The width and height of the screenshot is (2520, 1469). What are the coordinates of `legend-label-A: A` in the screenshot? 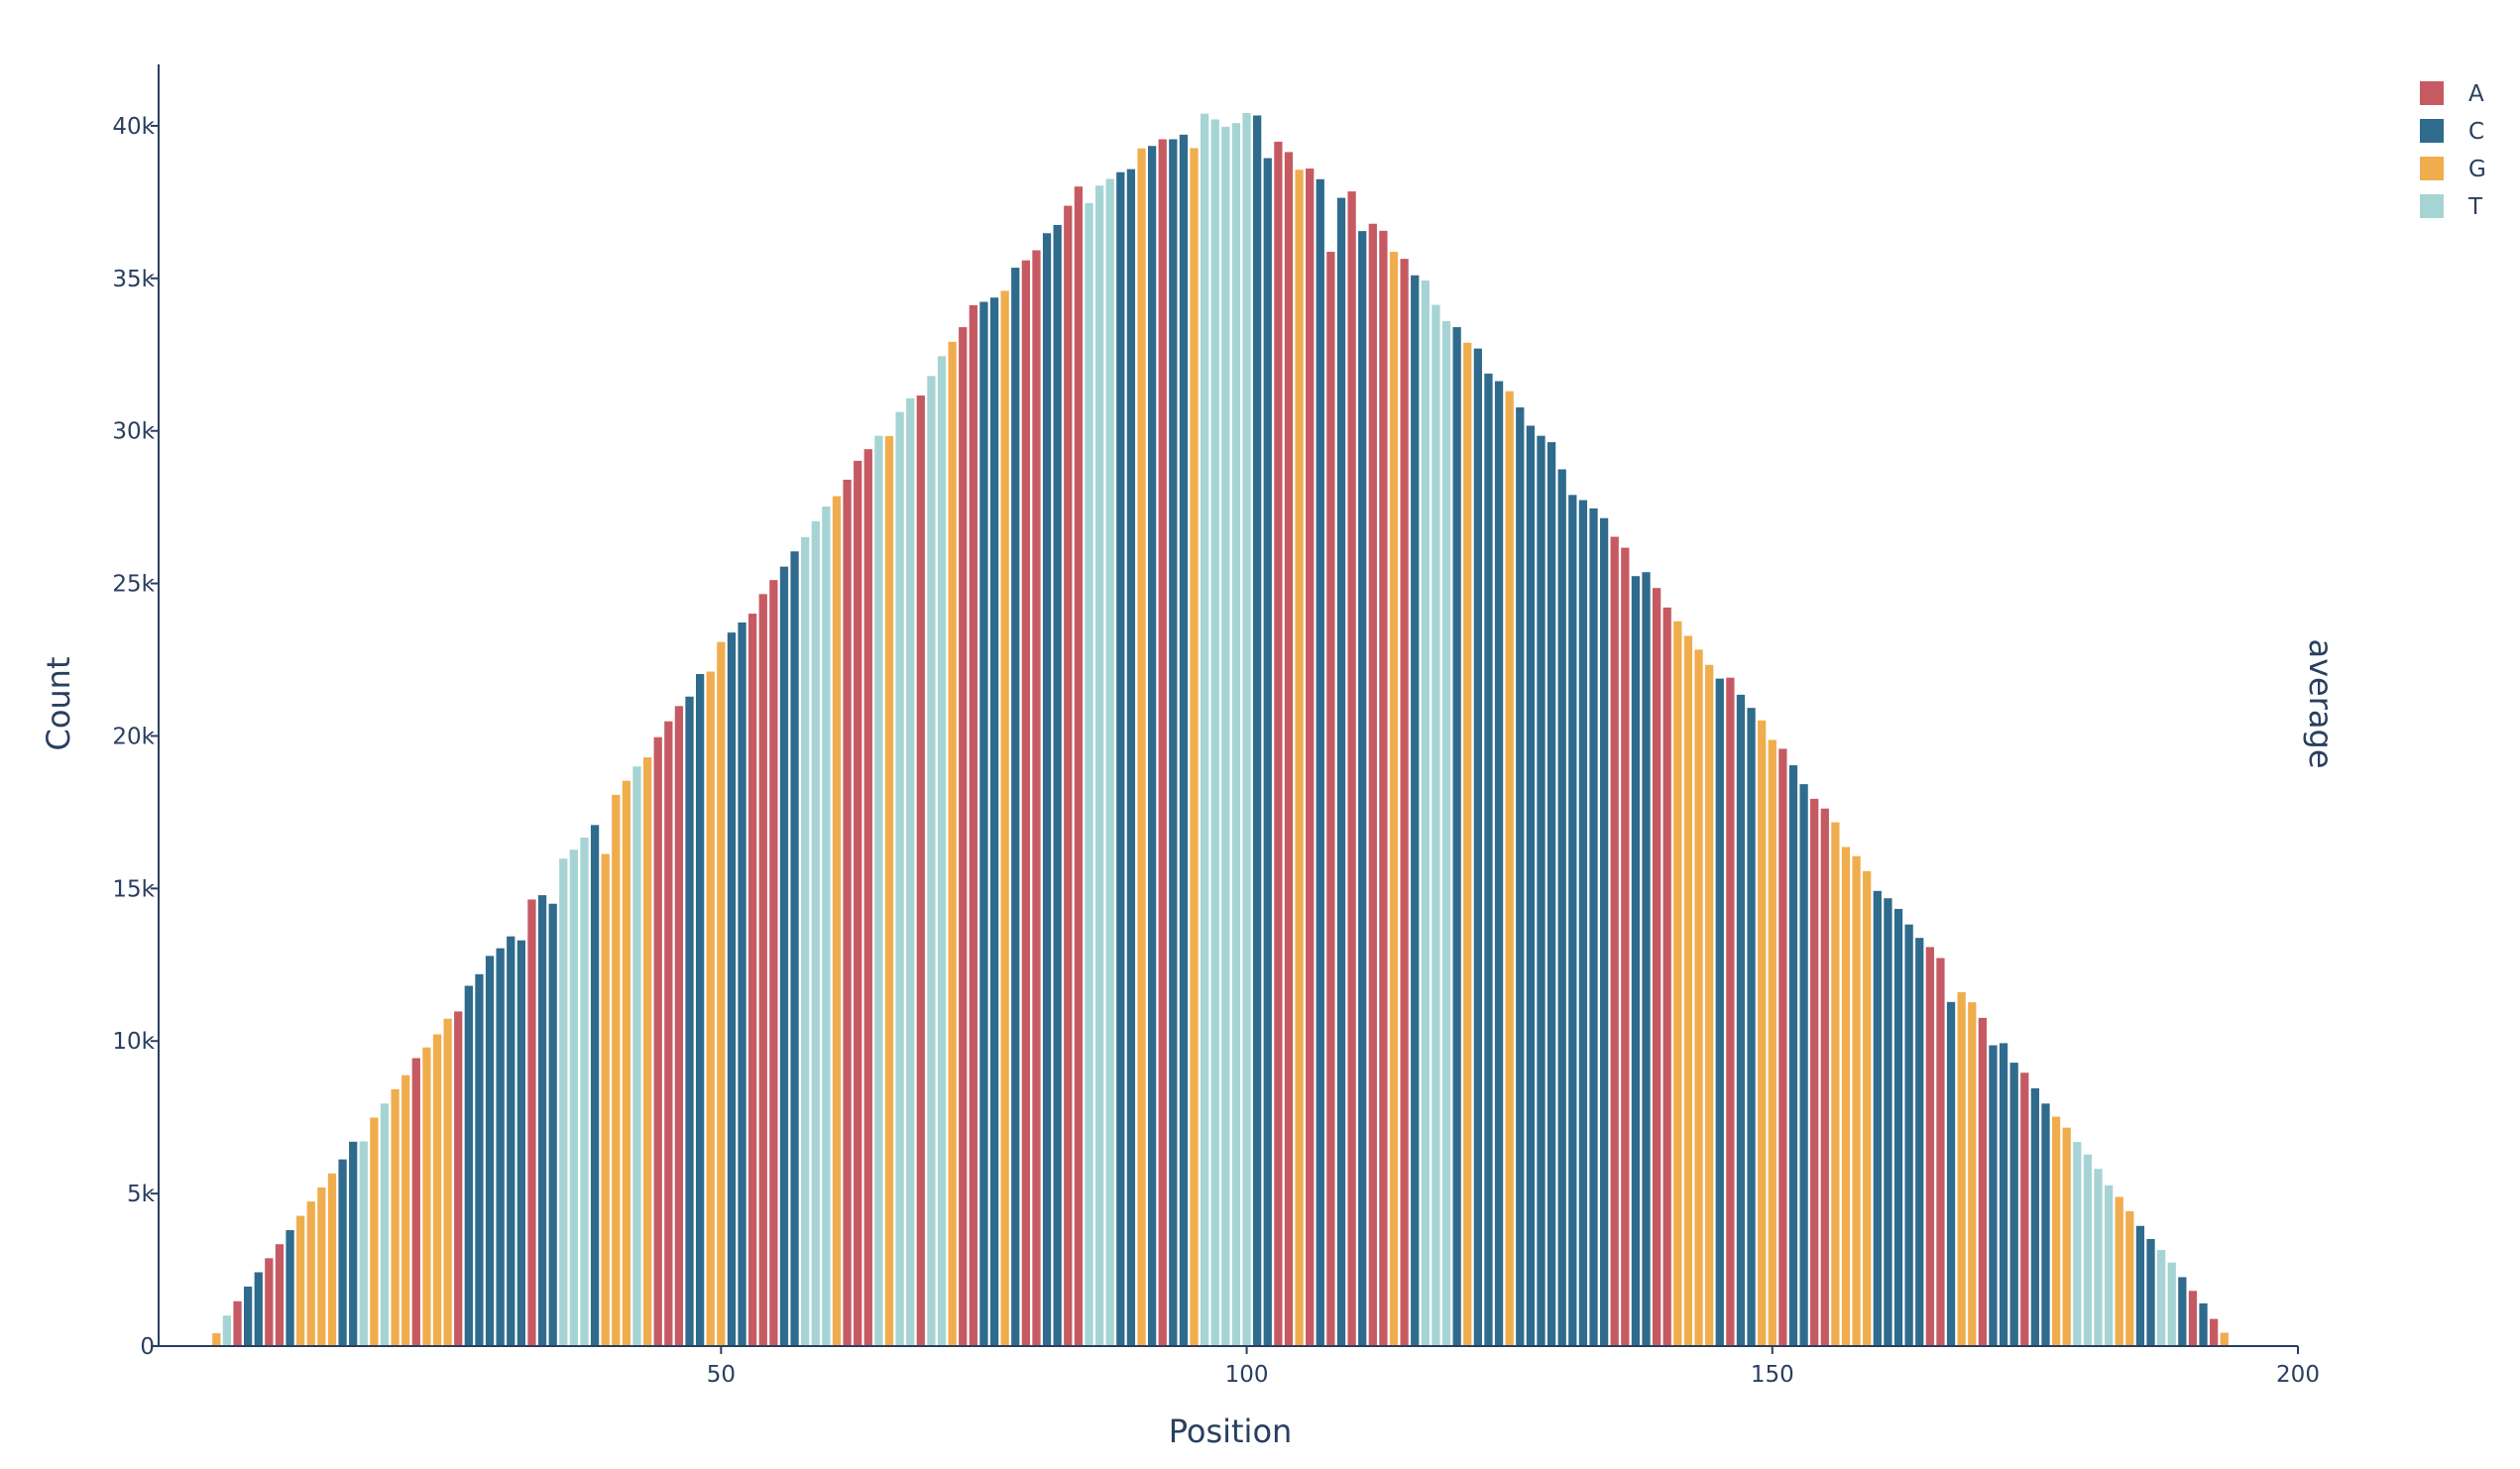 It's located at (2476, 94).